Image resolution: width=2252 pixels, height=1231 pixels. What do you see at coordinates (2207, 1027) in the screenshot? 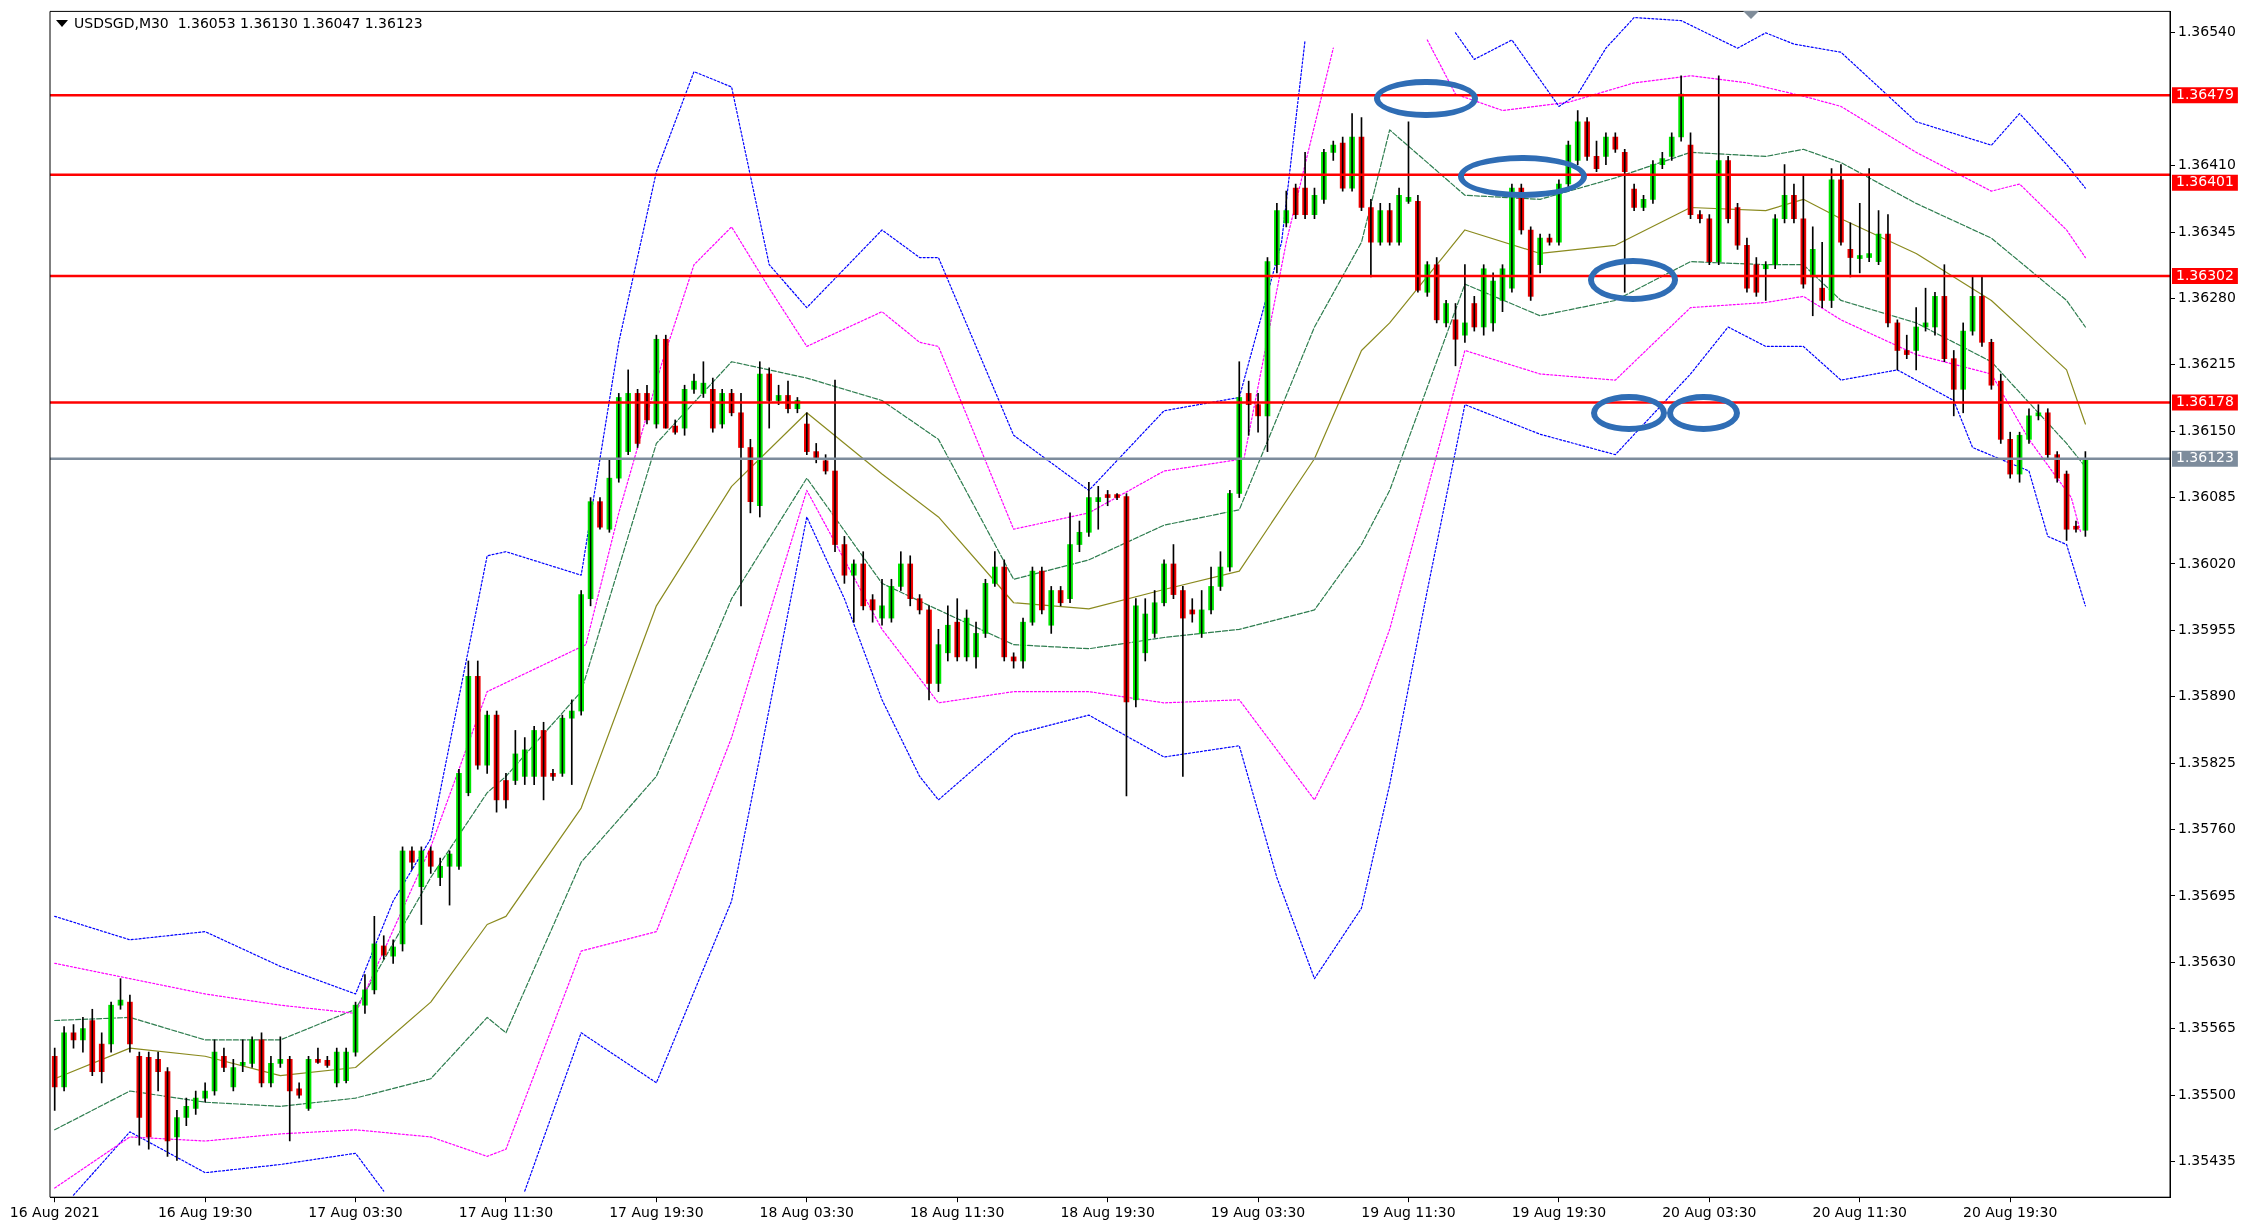
I see `y-tick-label: 1.35565` at bounding box center [2207, 1027].